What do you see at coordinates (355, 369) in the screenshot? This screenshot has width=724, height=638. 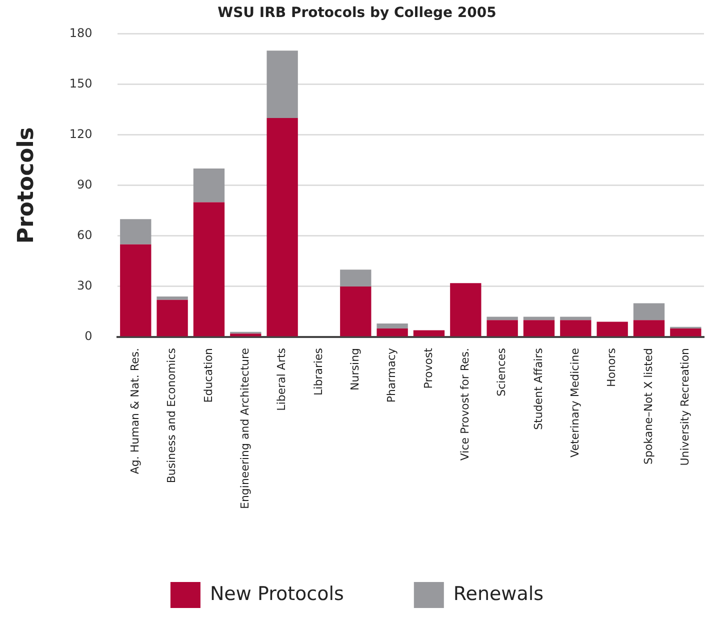 I see `x-tick-label: Nursing` at bounding box center [355, 369].